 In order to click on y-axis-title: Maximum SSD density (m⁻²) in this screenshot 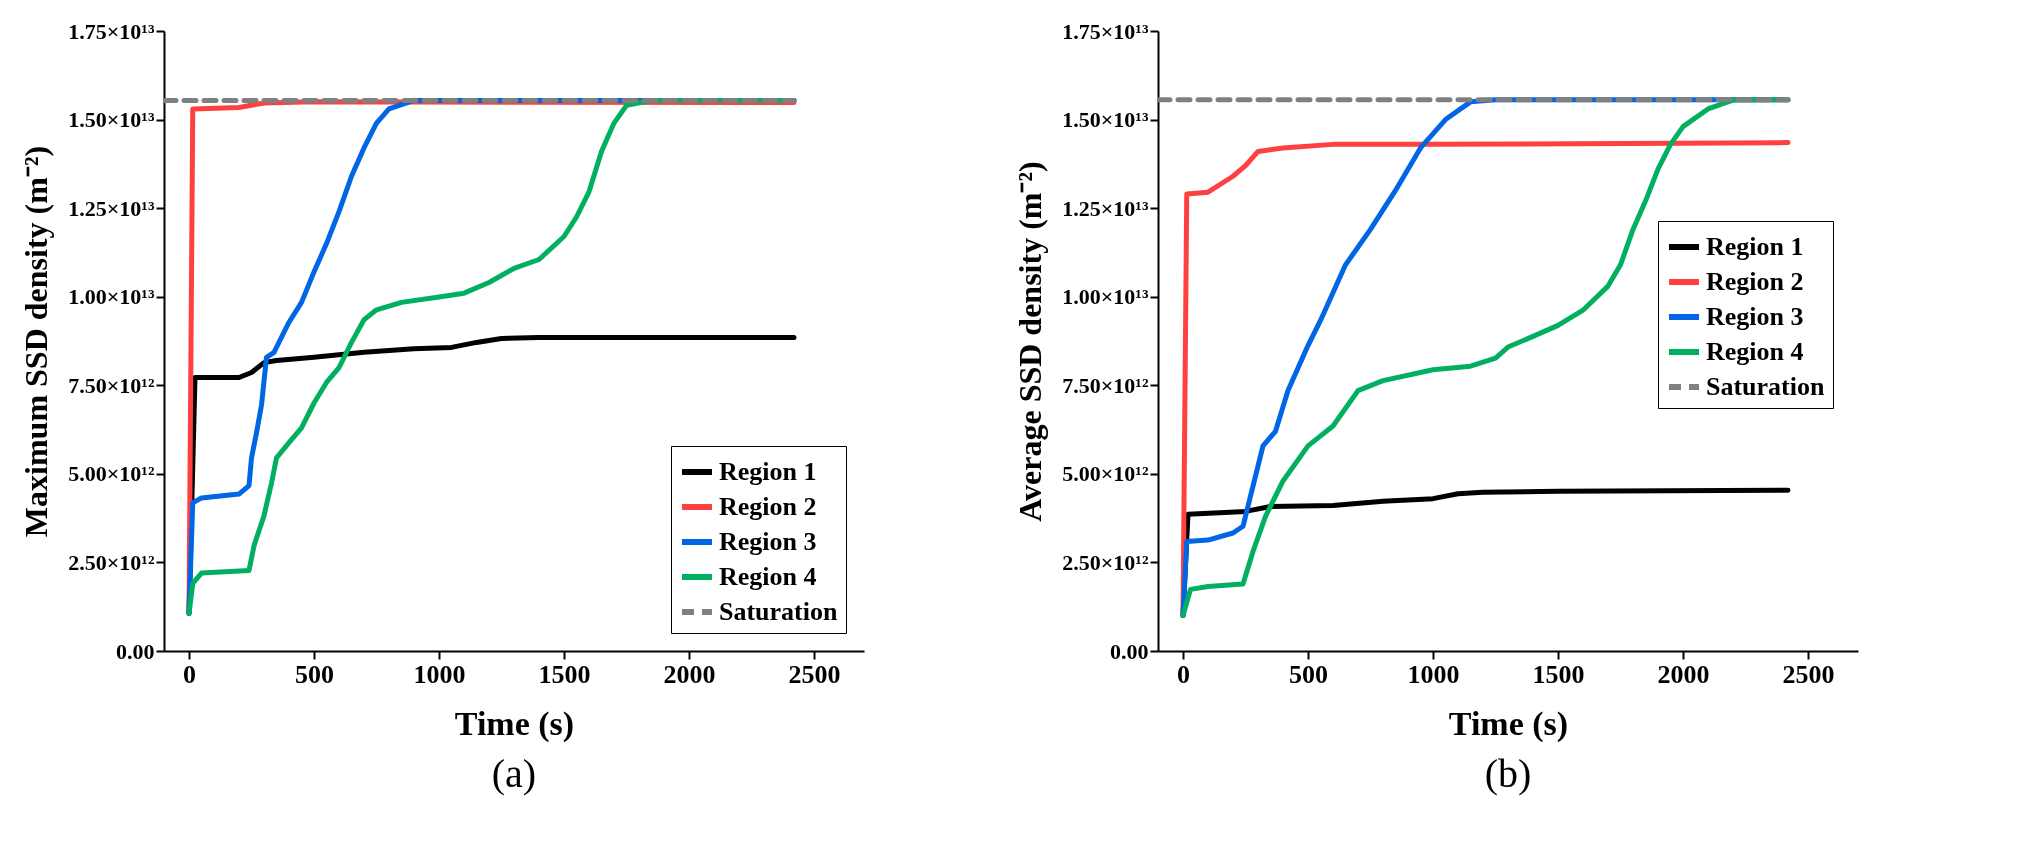, I will do `click(36, 341)`.